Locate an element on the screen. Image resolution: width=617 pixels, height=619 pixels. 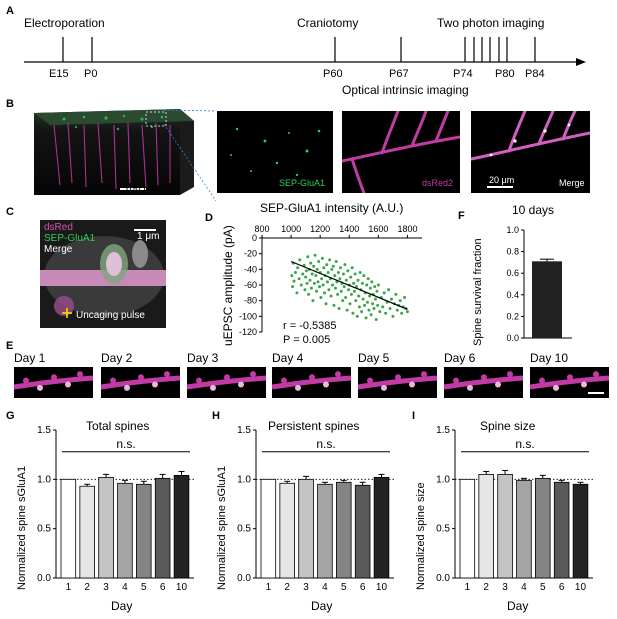
panel-label-i: I is located at coordinates (414, 416).